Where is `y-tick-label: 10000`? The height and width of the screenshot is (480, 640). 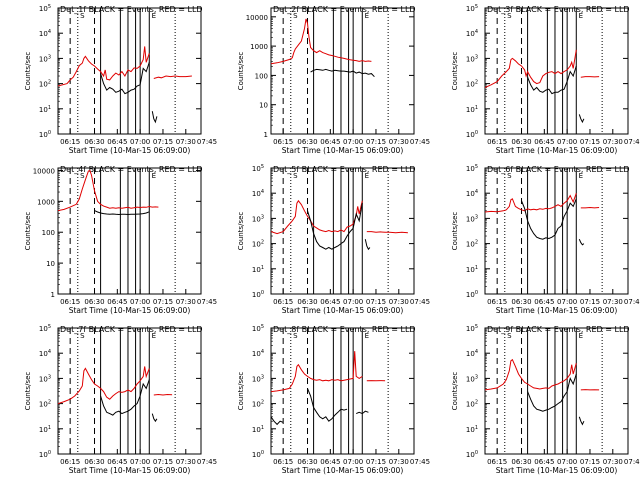 y-tick-label: 10000 is located at coordinates (44, 171).